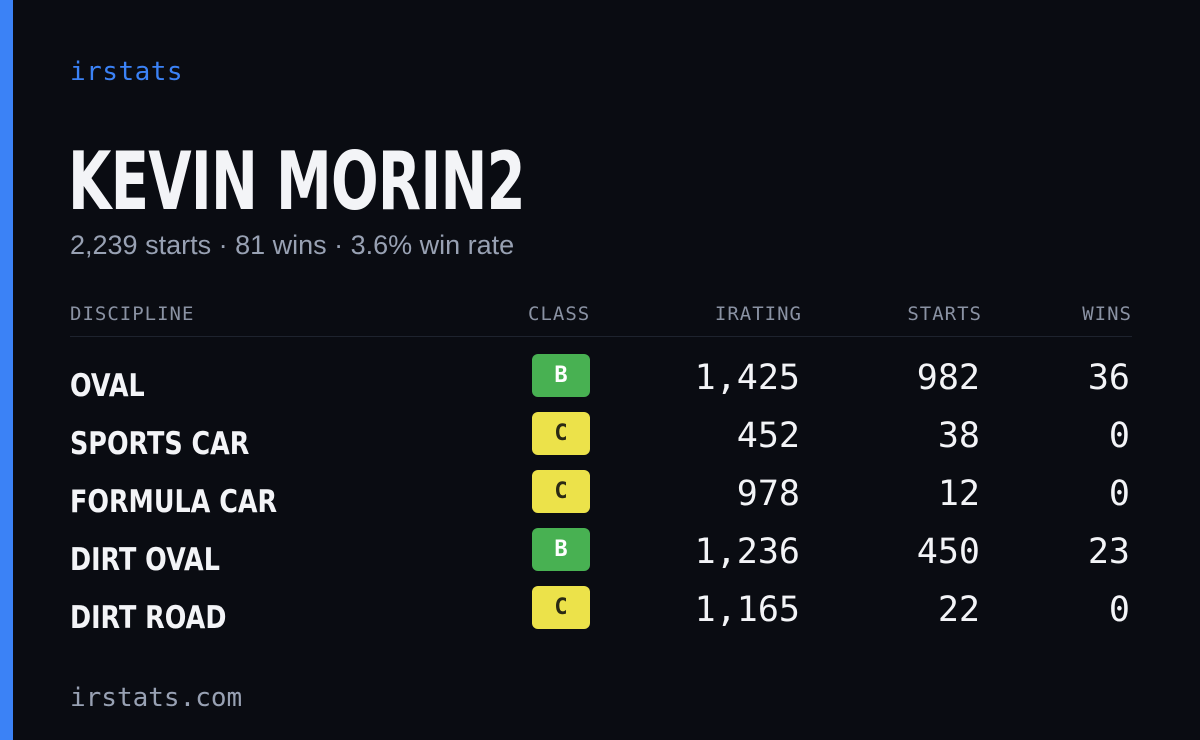  I want to click on wins-value: 23, so click(1108, 552).